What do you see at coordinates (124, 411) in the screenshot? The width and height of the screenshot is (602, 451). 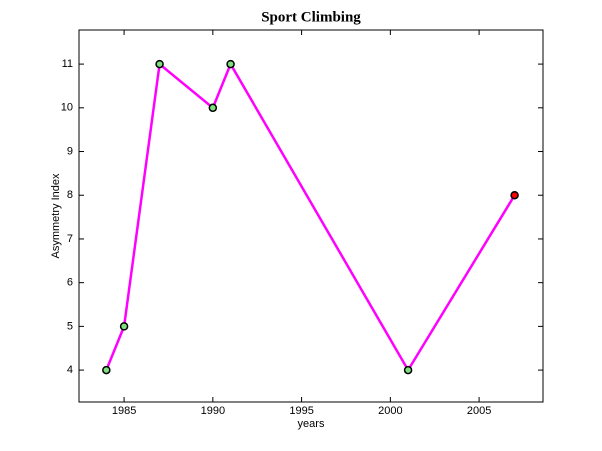 I see `x-tick-label: 1985` at bounding box center [124, 411].